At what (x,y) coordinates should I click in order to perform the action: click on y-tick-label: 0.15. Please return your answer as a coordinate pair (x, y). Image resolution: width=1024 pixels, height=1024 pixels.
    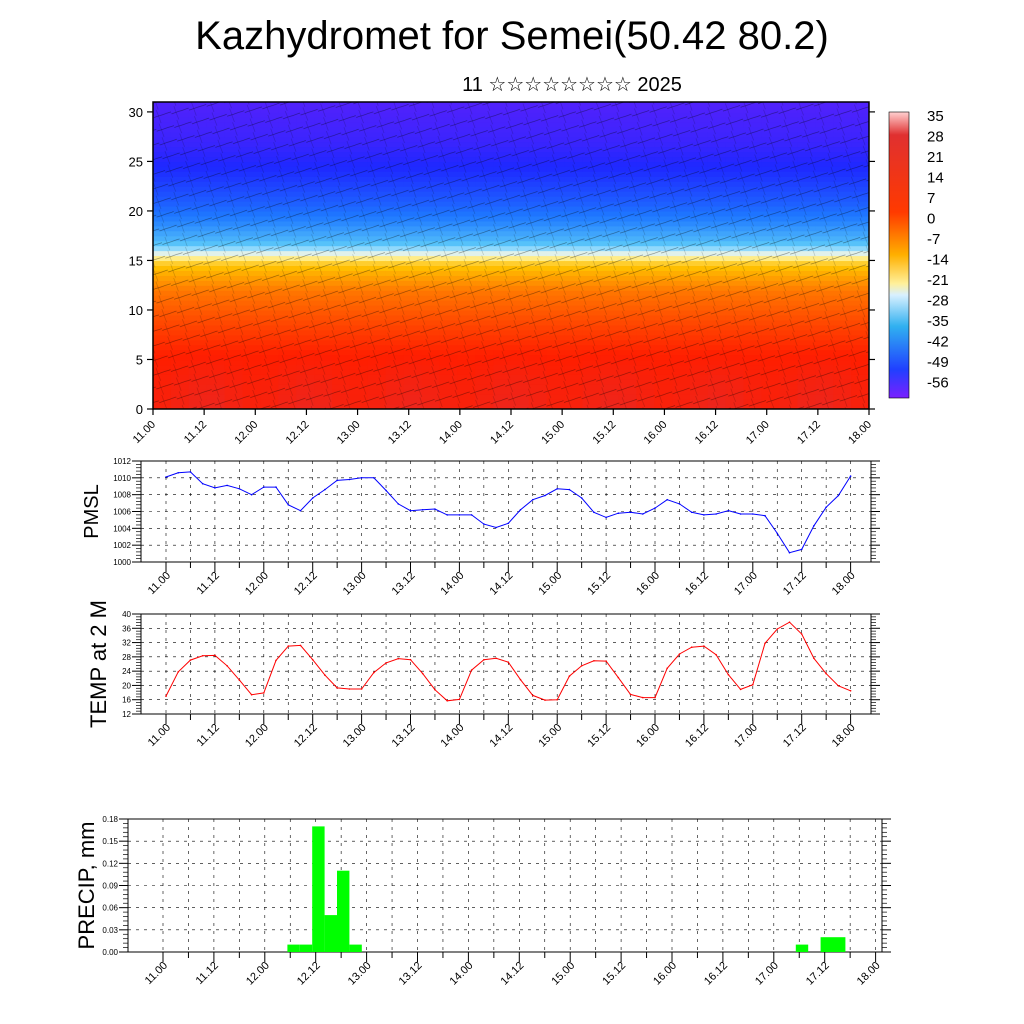
    Looking at the image, I should click on (110, 841).